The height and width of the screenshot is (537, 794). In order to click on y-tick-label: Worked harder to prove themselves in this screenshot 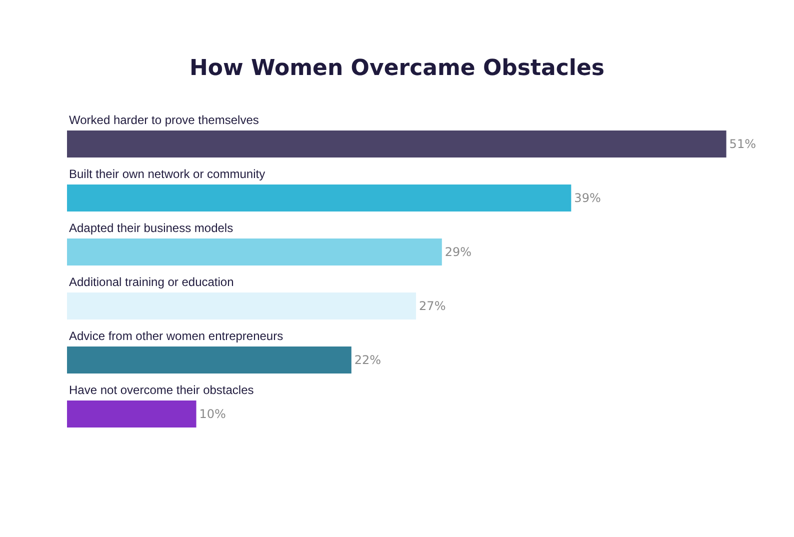, I will do `click(164, 120)`.